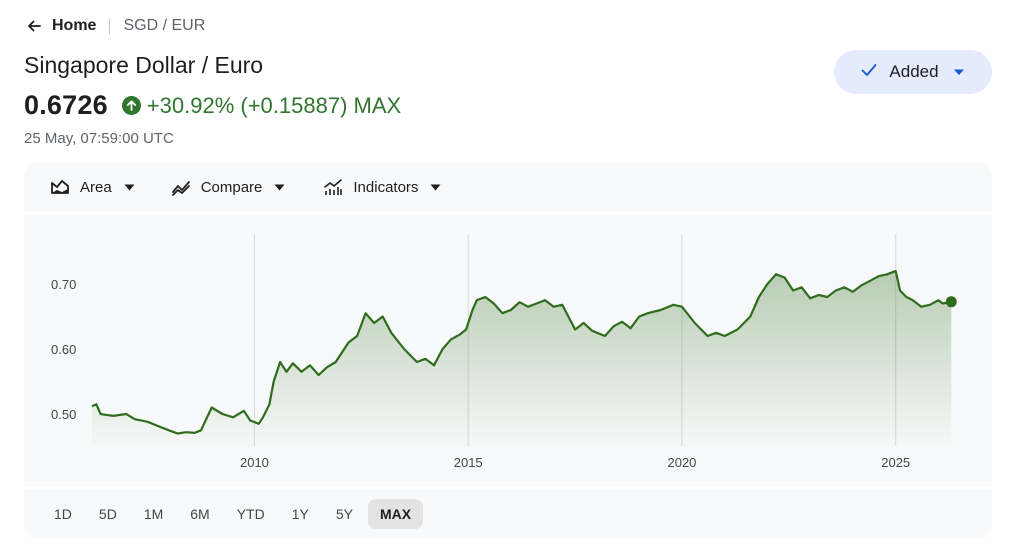 Image resolution: width=1024 pixels, height=556 pixels. Describe the element at coordinates (63, 349) in the screenshot. I see `y-tick-label: 0.60` at that location.